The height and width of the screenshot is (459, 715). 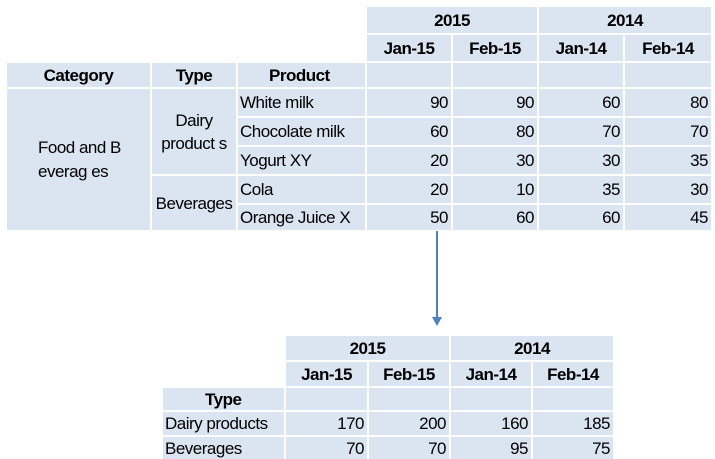 I want to click on type-dairy-products: Dairy product s, so click(x=194, y=131).